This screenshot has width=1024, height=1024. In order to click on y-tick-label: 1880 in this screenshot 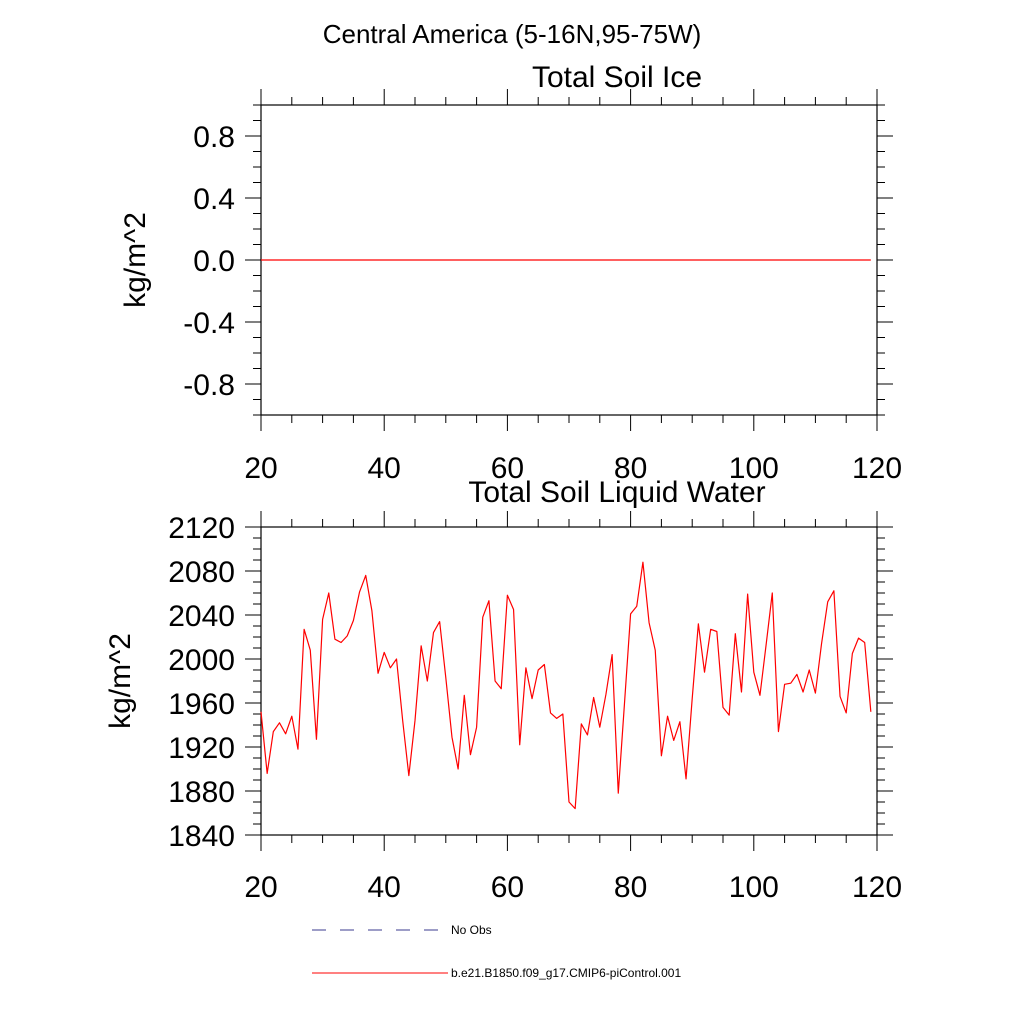, I will do `click(201, 792)`.